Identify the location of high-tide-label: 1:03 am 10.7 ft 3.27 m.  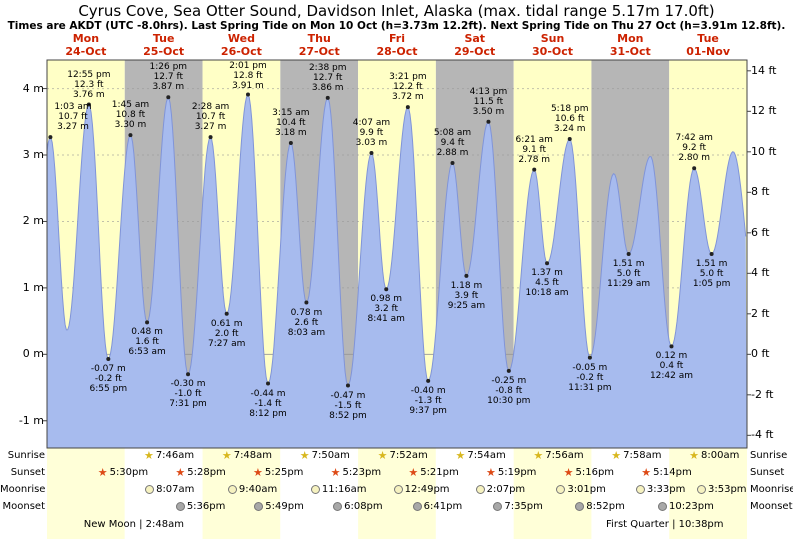
(72, 117).